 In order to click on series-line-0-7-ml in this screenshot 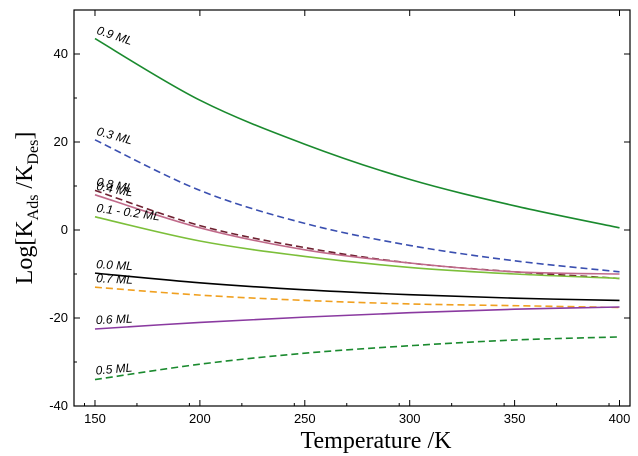, I will do `click(357, 297)`.